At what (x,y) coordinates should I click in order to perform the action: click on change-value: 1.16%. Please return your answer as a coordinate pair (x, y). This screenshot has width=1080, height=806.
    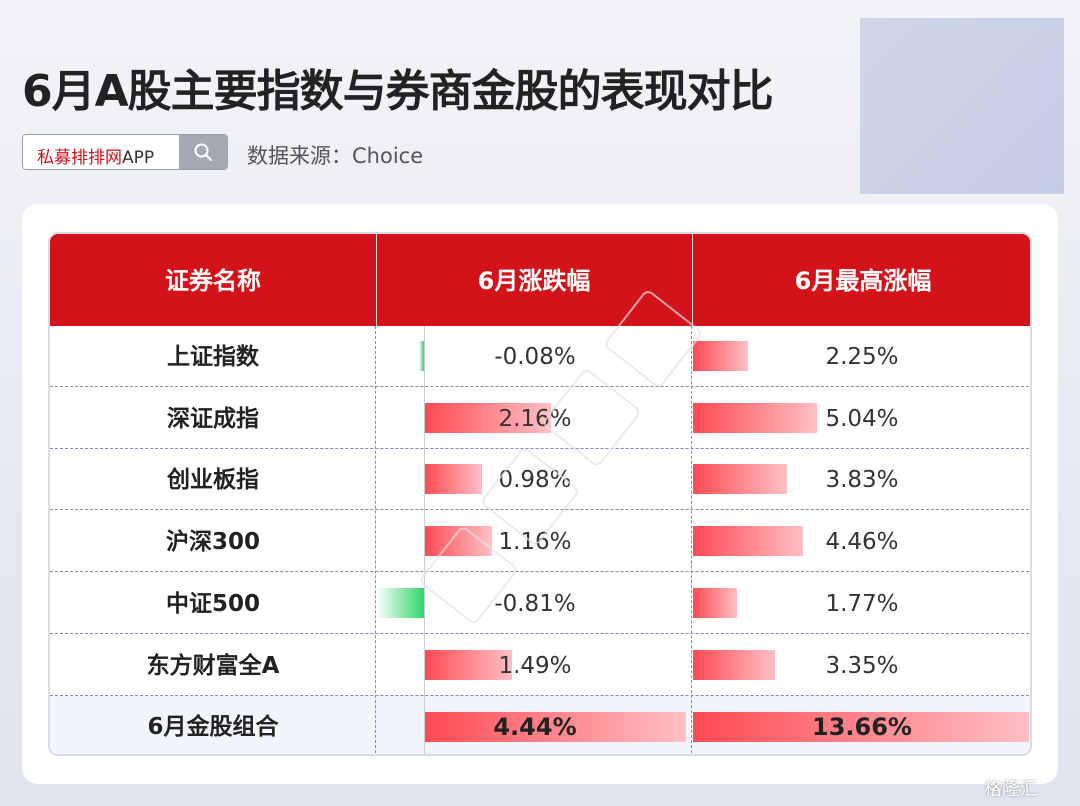
    Looking at the image, I should click on (535, 542).